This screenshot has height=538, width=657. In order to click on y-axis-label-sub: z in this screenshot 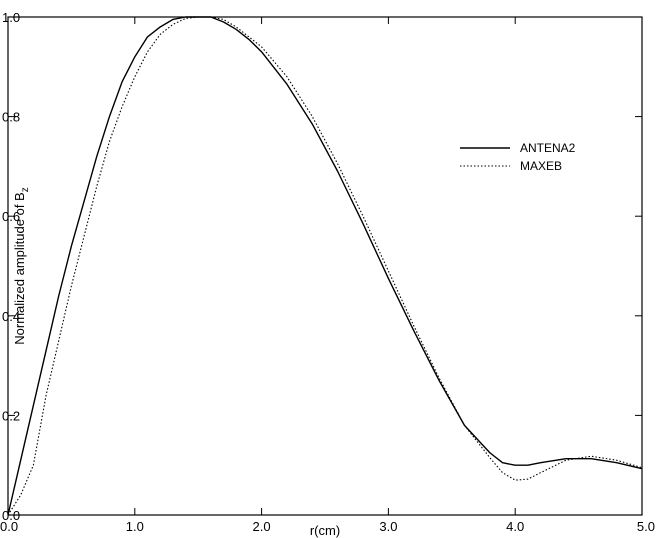, I will do `click(25, 189)`.